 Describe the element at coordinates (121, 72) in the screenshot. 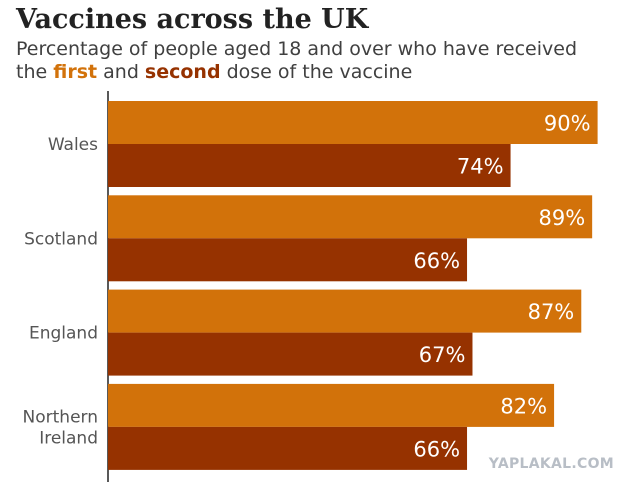

I see `subtitle-mid: and` at that location.